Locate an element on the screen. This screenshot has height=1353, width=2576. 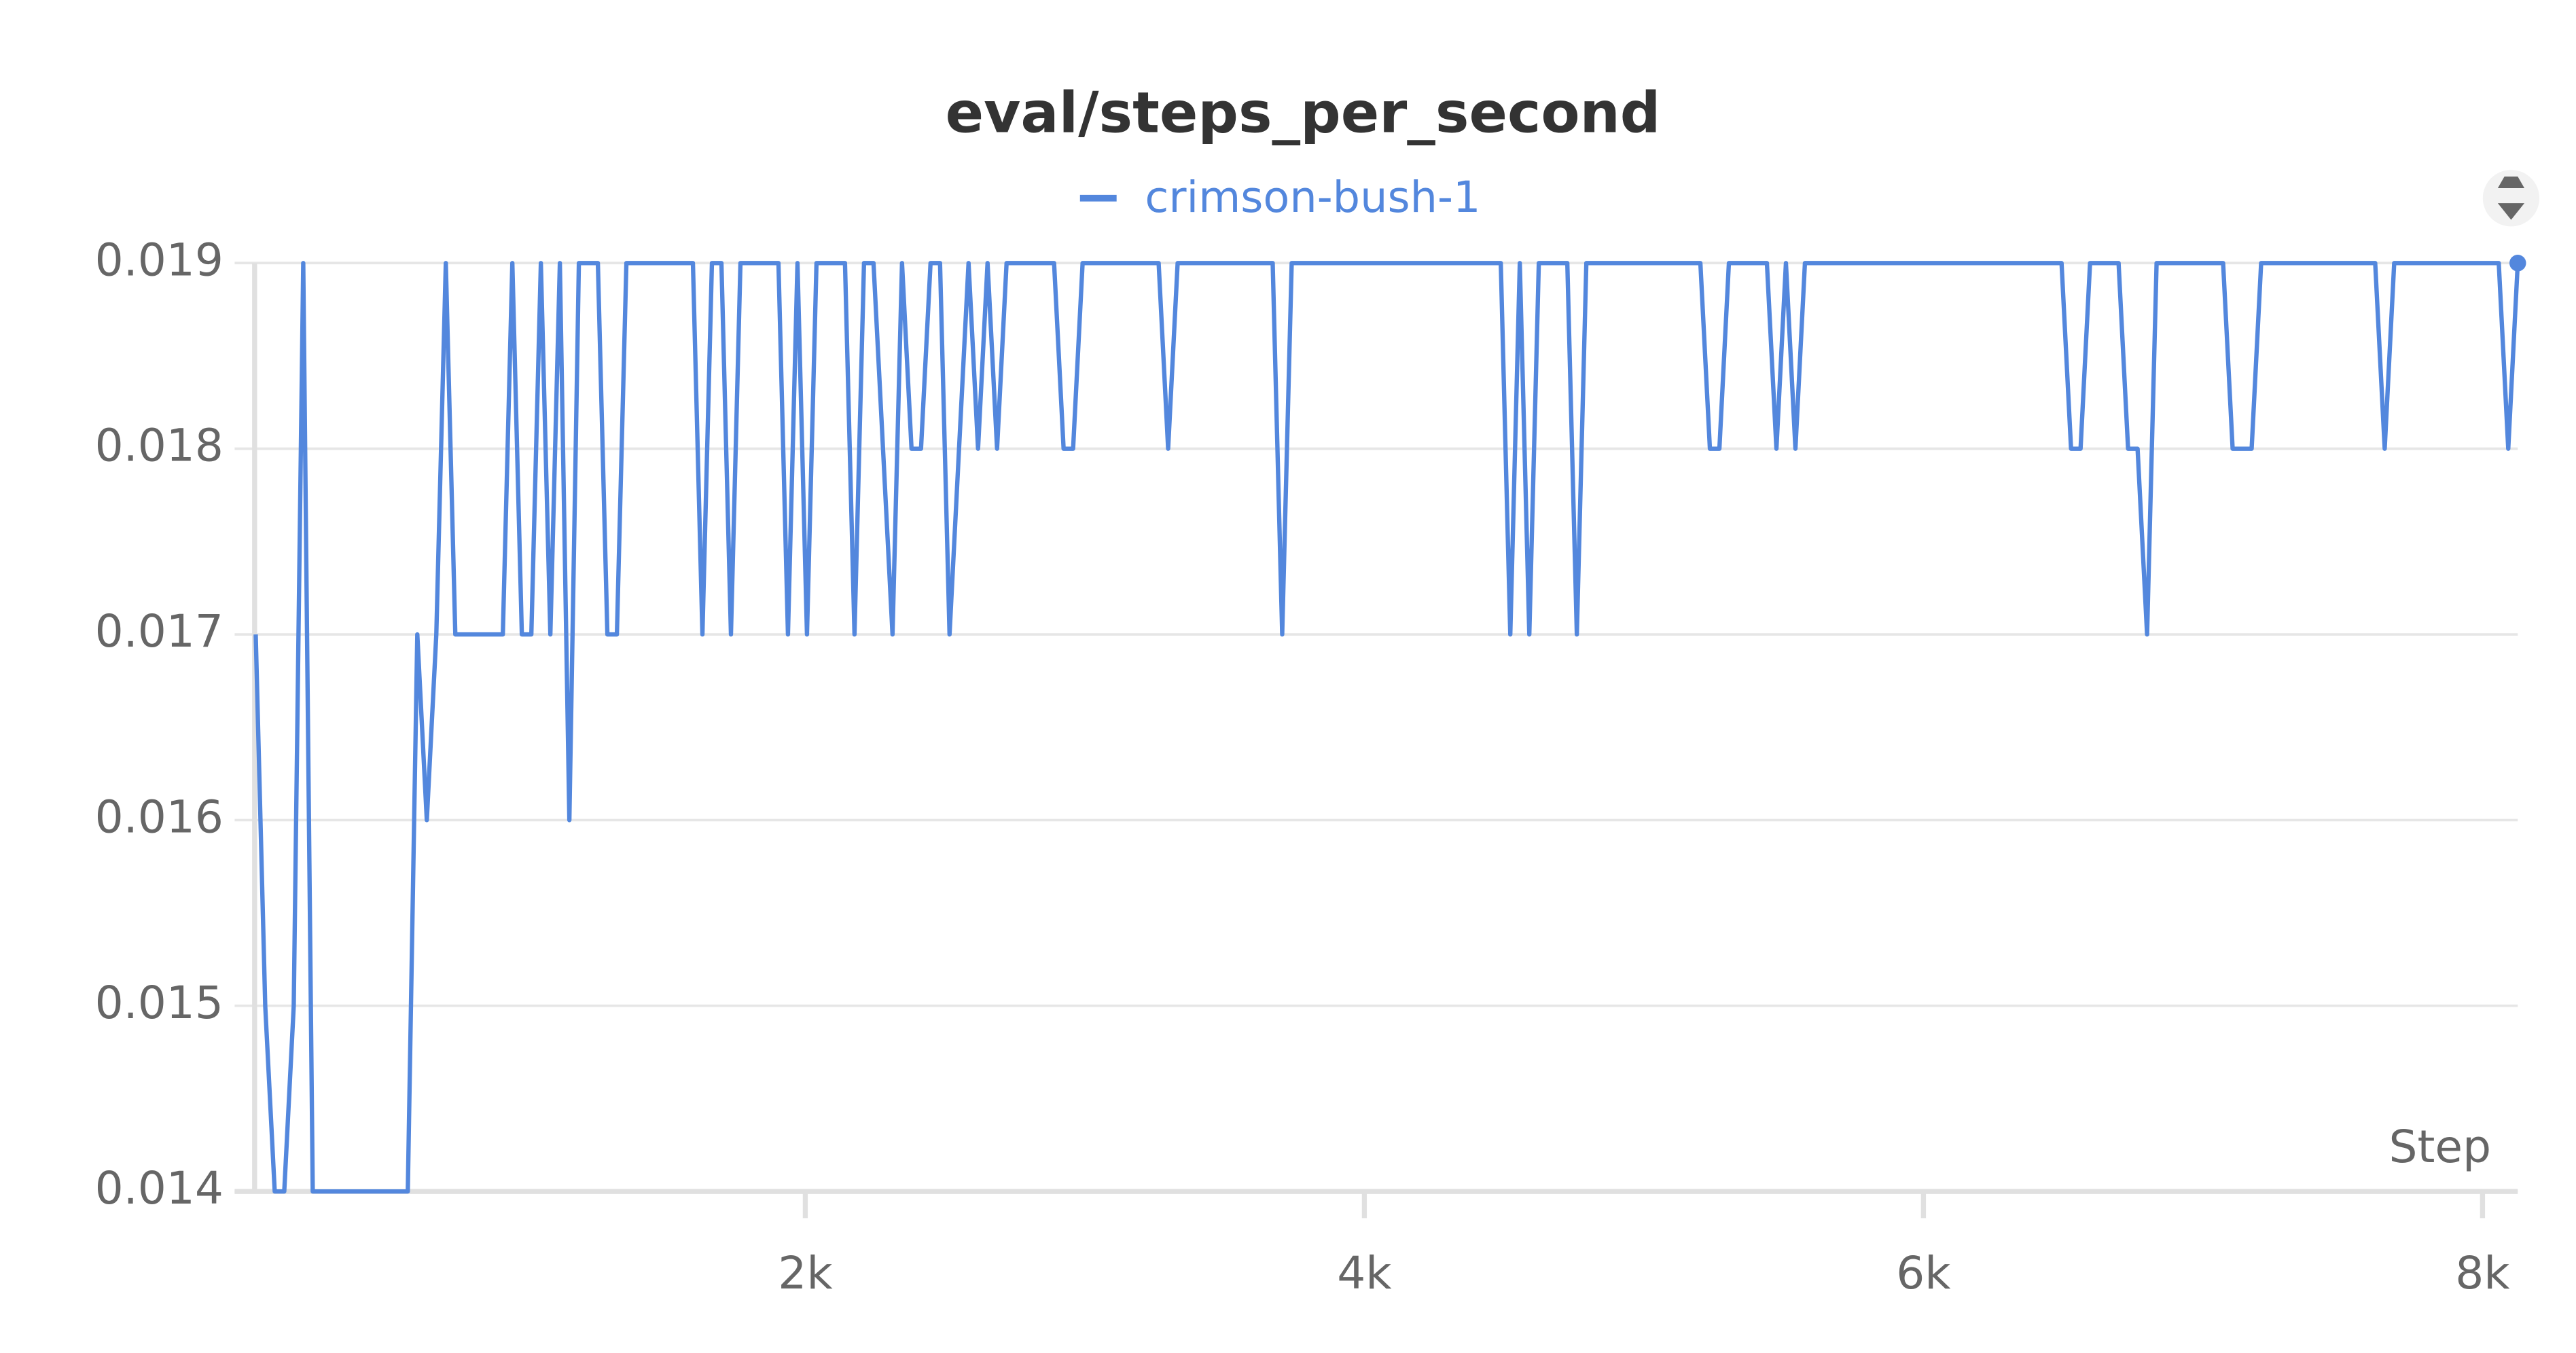
legend-item: crimson-bush-1 is located at coordinates (1279, 198).